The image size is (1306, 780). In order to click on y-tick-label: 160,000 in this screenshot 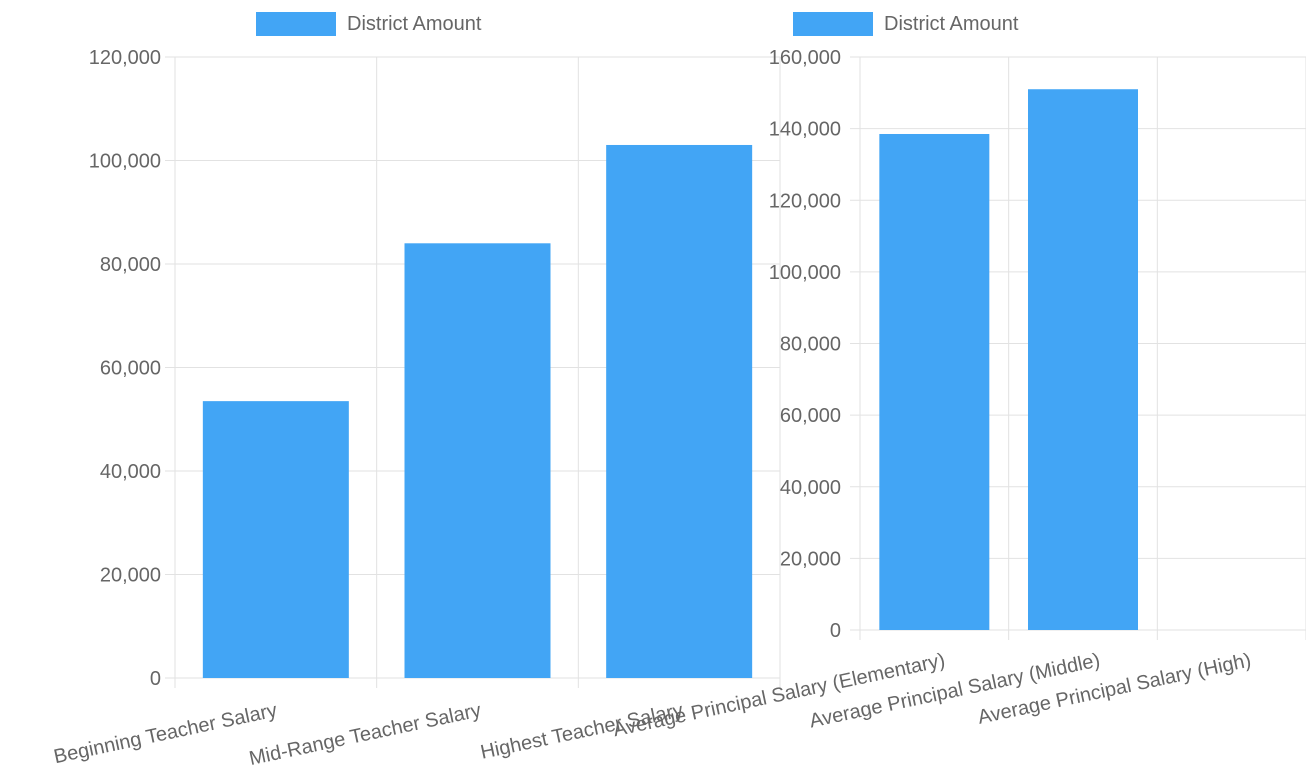, I will do `click(805, 58)`.